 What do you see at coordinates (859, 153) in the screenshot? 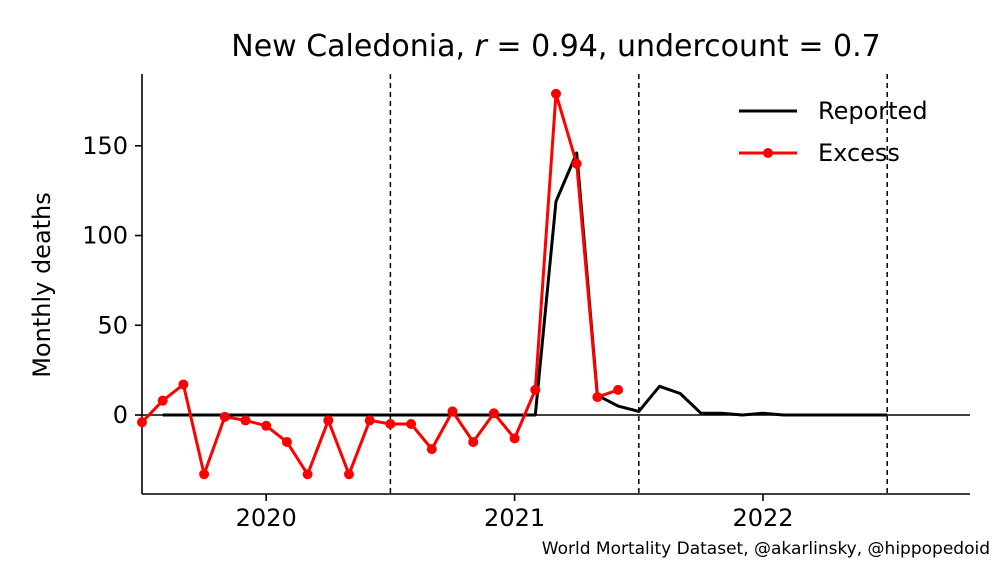
I see `legend-excess-label: Excess` at bounding box center [859, 153].